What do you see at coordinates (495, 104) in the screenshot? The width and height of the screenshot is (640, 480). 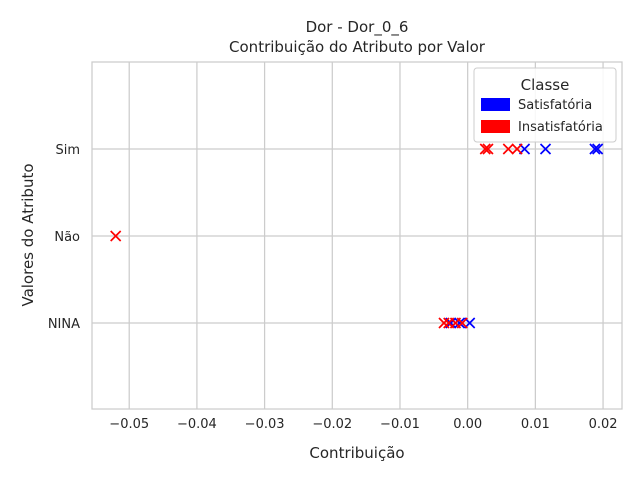 I see `legend-swatch-satisfatoria` at bounding box center [495, 104].